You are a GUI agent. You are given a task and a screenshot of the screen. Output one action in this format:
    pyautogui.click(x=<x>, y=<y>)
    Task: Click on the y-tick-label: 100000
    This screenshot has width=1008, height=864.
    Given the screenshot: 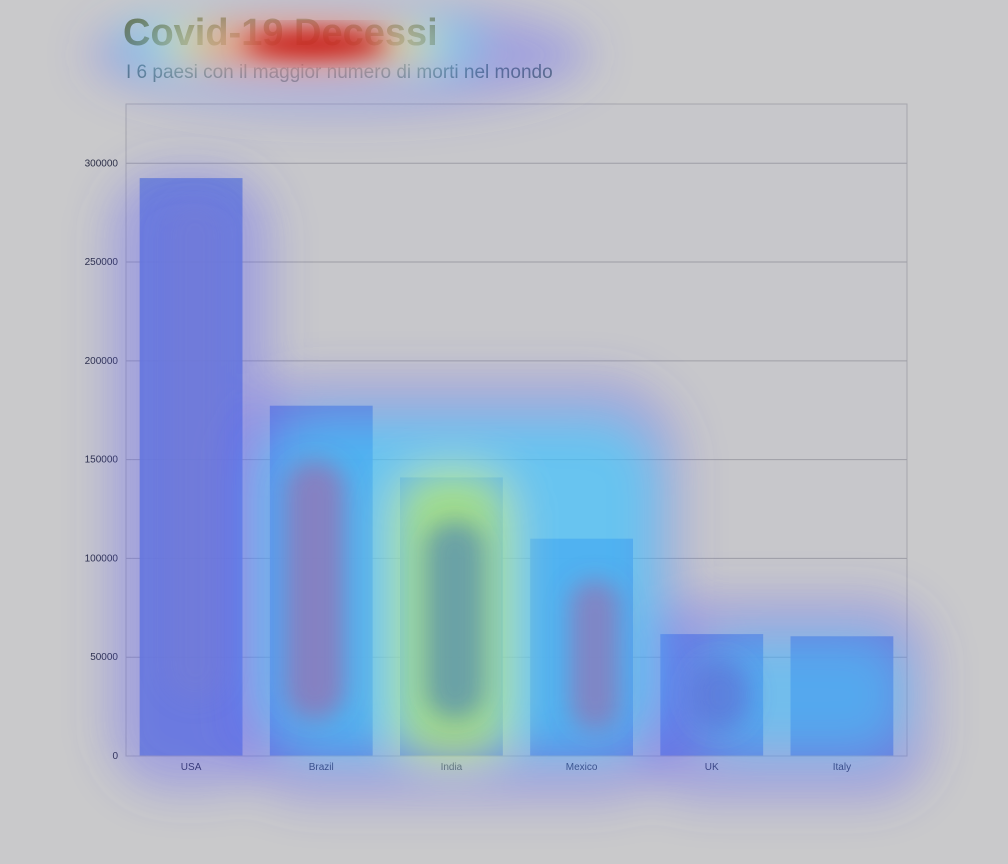 What is the action you would take?
    pyautogui.click(x=102, y=558)
    